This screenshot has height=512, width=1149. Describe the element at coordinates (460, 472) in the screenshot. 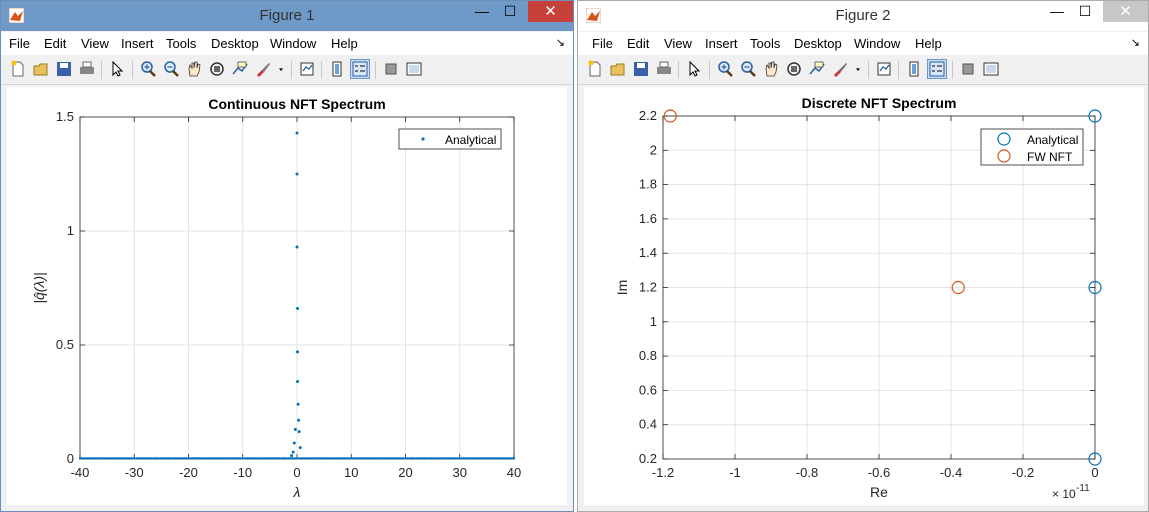

I see `x-tick-label: 30` at that location.